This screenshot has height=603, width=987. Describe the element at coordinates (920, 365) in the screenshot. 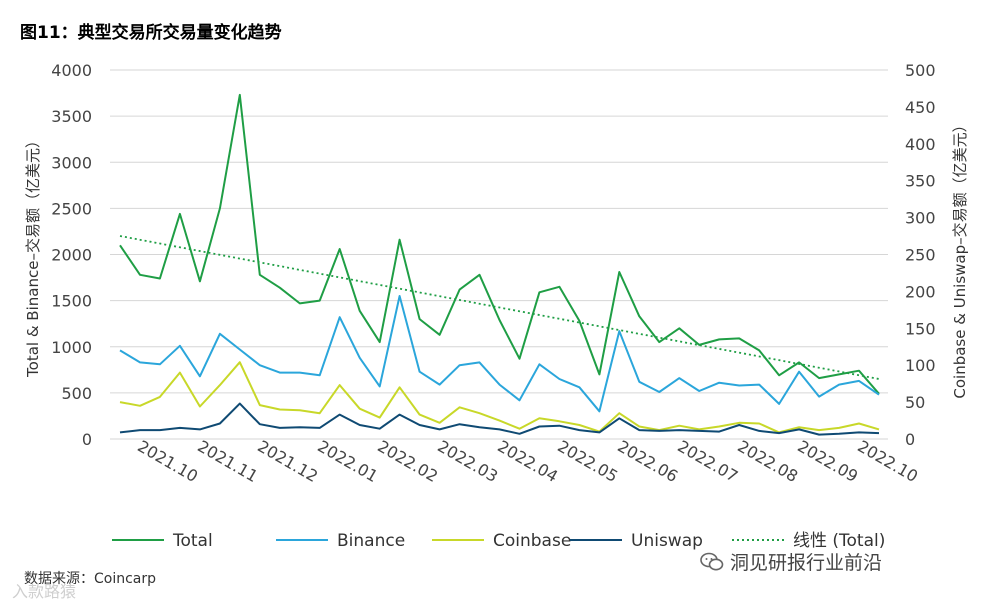

I see `y-right-tick-label: 100` at that location.